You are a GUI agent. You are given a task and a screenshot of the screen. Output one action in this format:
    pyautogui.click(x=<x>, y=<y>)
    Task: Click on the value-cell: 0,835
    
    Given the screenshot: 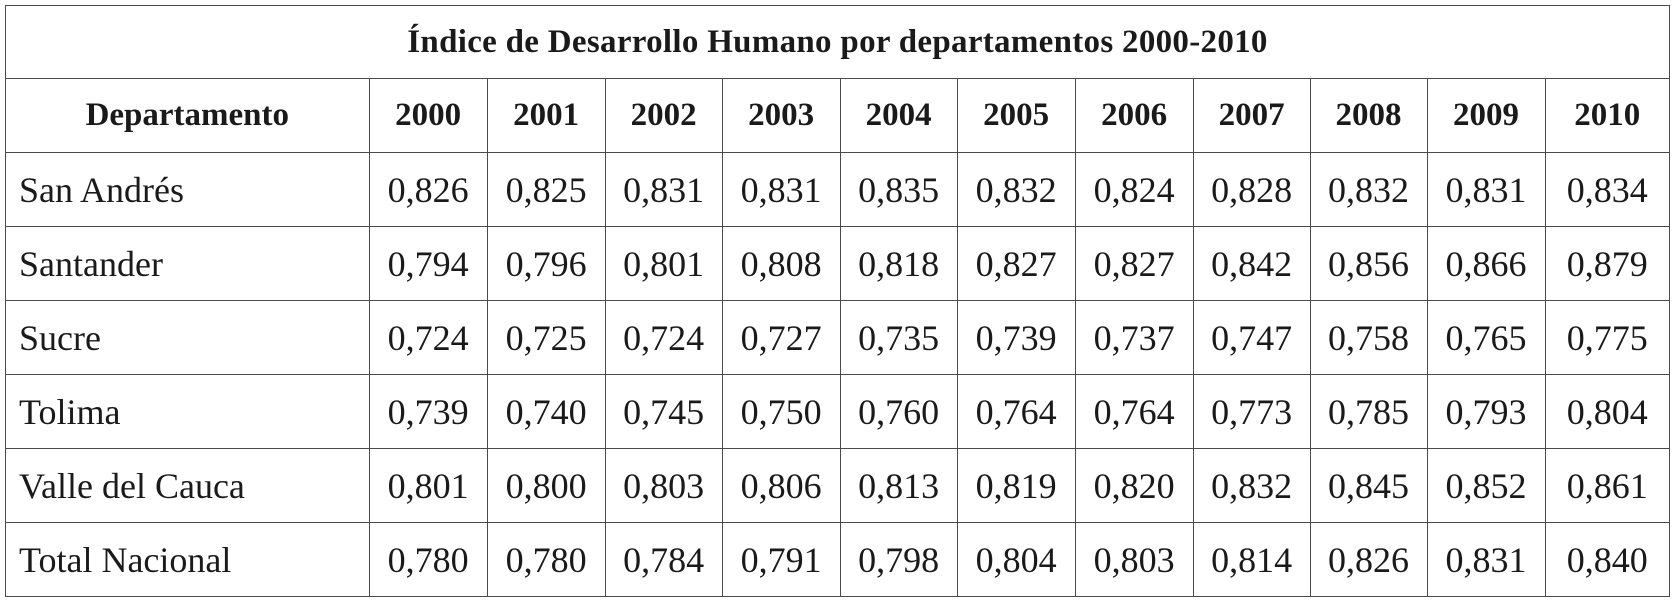 What is the action you would take?
    pyautogui.click(x=898, y=189)
    